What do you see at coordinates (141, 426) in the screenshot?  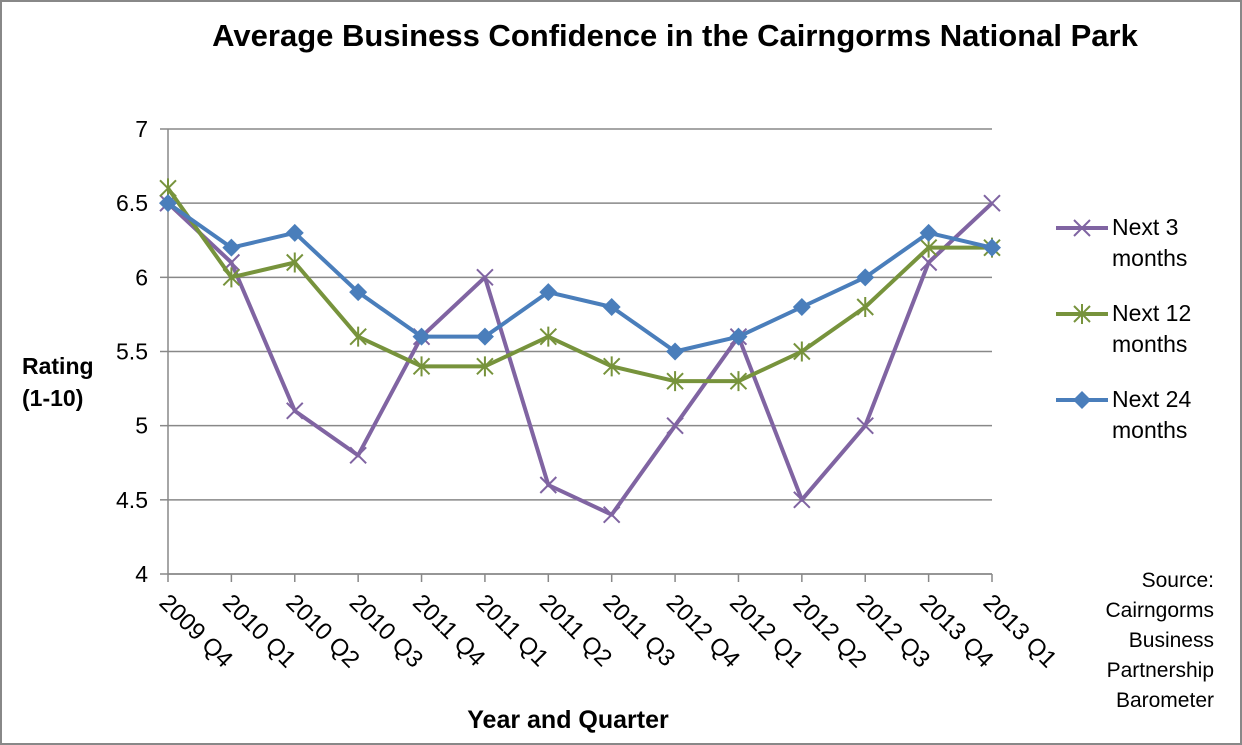 I see `y-tick-label: 5` at bounding box center [141, 426].